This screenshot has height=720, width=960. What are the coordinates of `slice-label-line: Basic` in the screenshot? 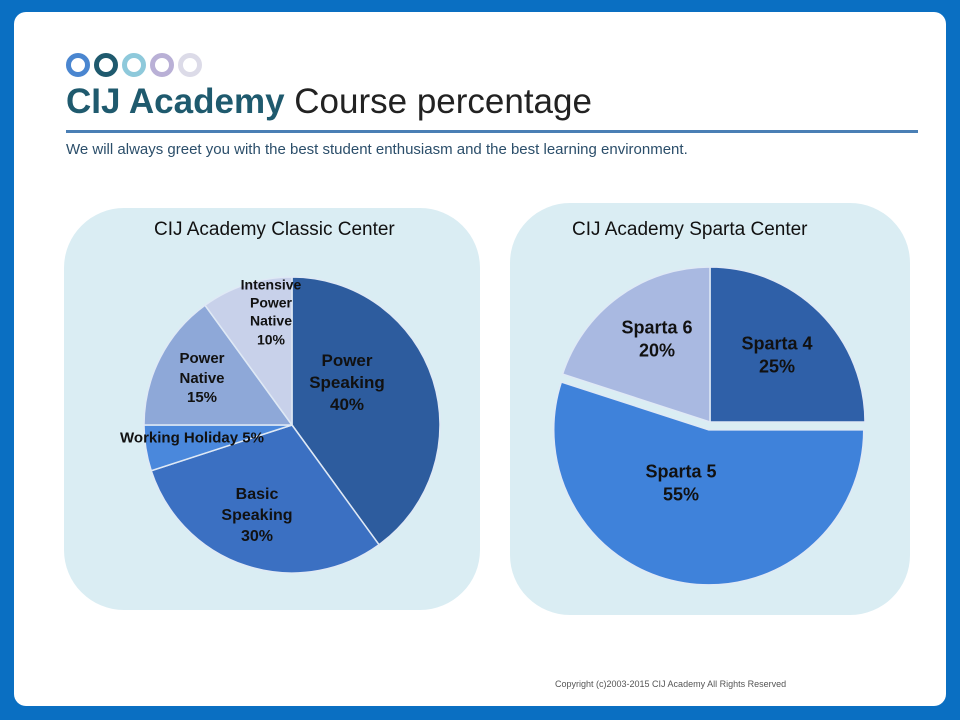 It's located at (257, 494).